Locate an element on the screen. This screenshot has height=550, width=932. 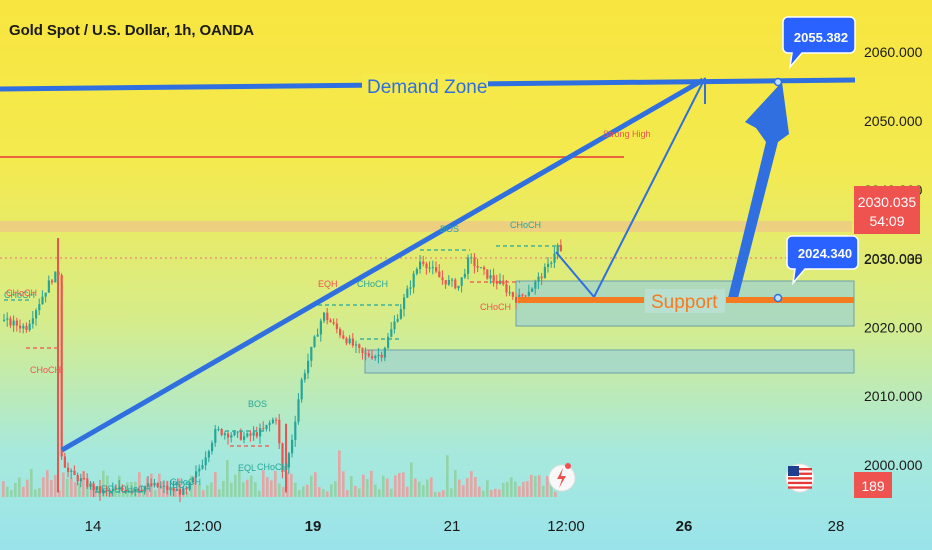
support-dot is located at coordinates (778, 298).